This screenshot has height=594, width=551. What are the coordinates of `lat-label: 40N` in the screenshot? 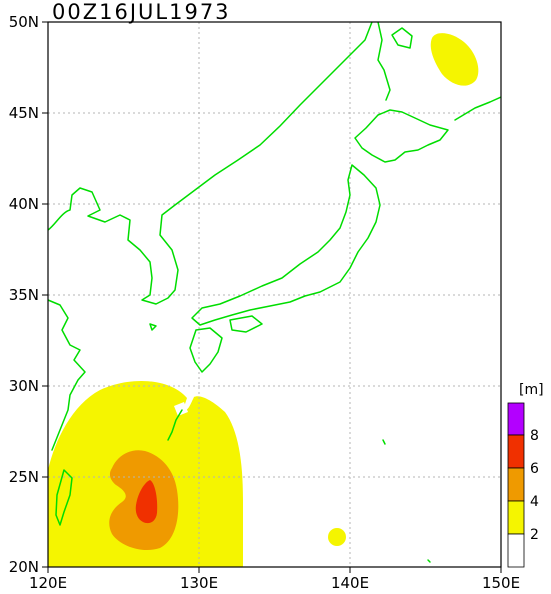 It's located at (24, 204).